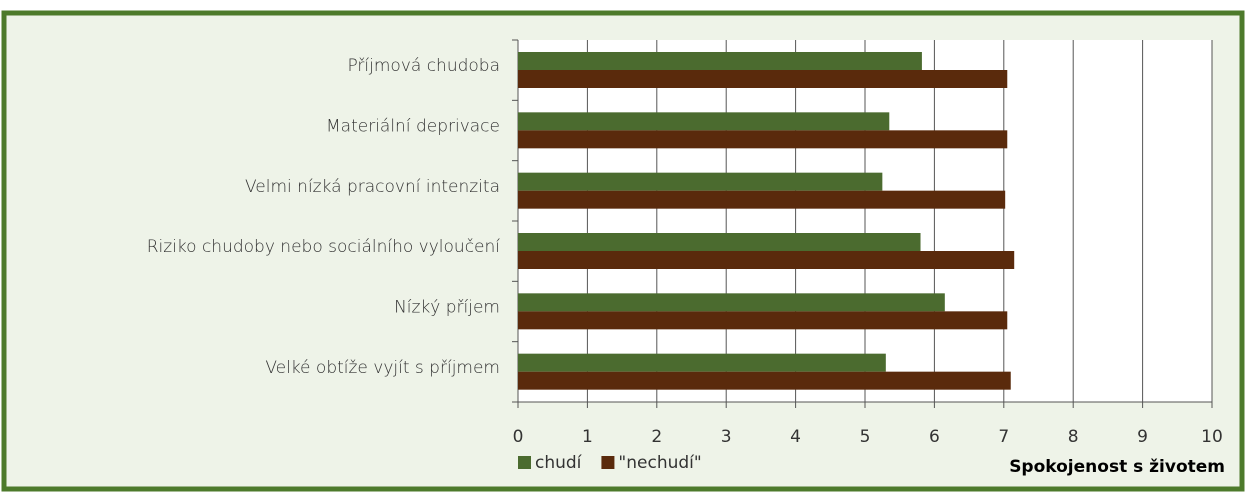 Image resolution: width=1246 pixels, height=497 pixels. What do you see at coordinates (413, 127) in the screenshot?
I see `y-tick-label: Materiální deprivace` at bounding box center [413, 127].